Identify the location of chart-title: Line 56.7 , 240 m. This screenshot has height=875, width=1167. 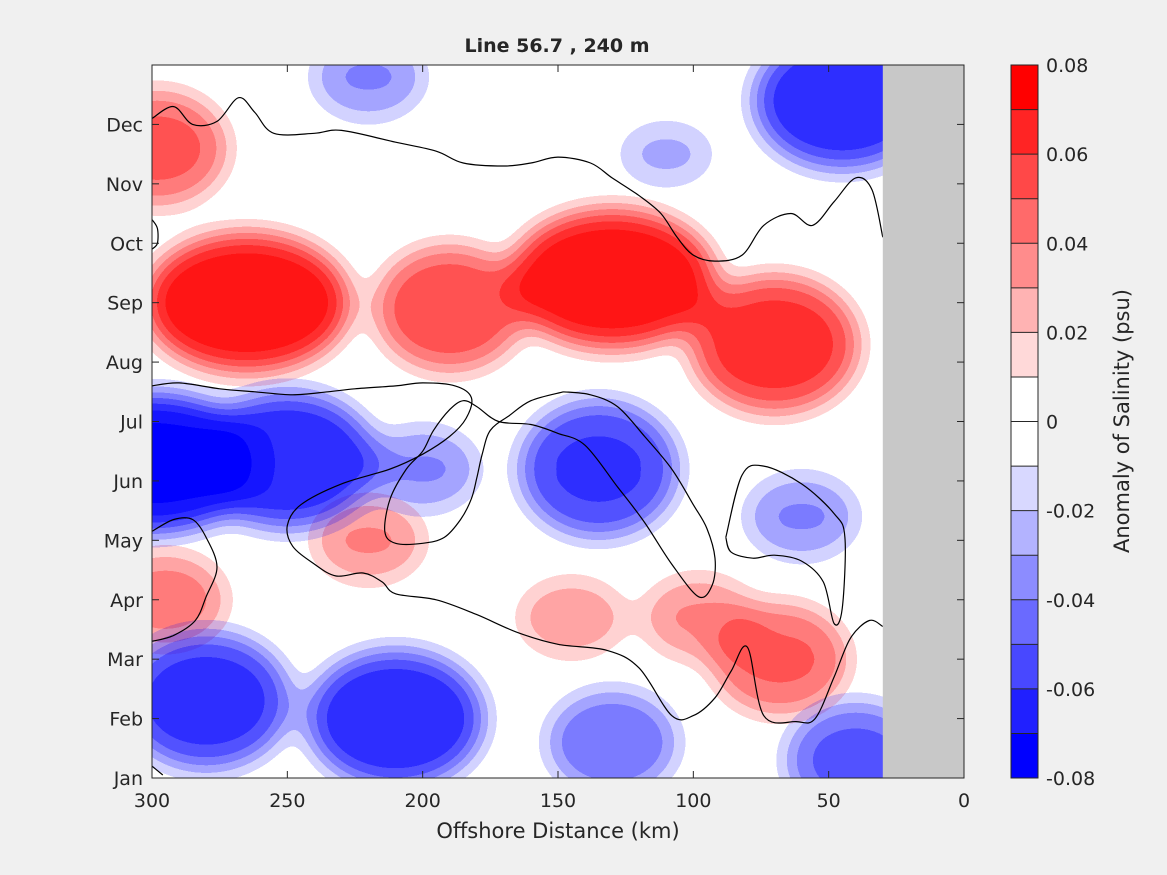
(556, 46).